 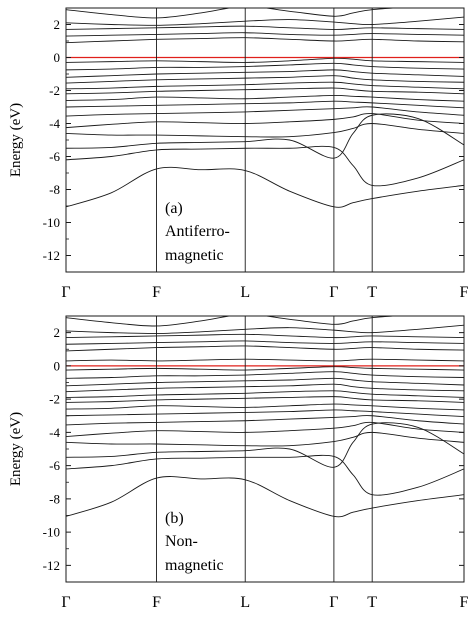 What do you see at coordinates (174, 518) in the screenshot?
I see `panel-label: (b)` at bounding box center [174, 518].